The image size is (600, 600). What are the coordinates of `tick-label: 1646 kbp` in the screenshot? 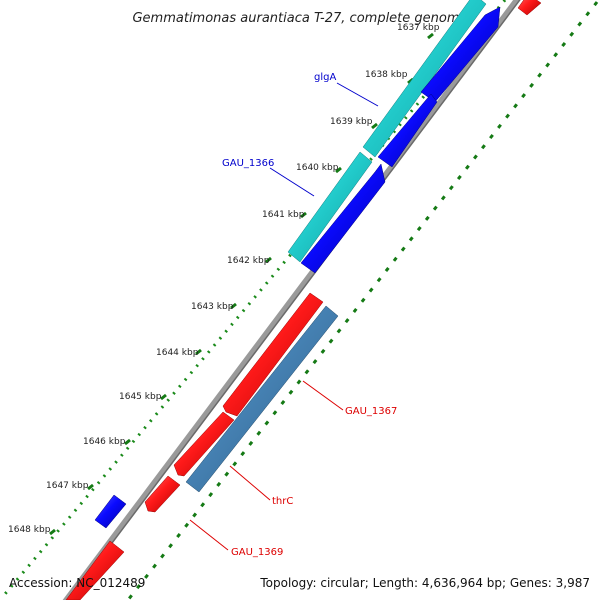 It's located at (104, 442).